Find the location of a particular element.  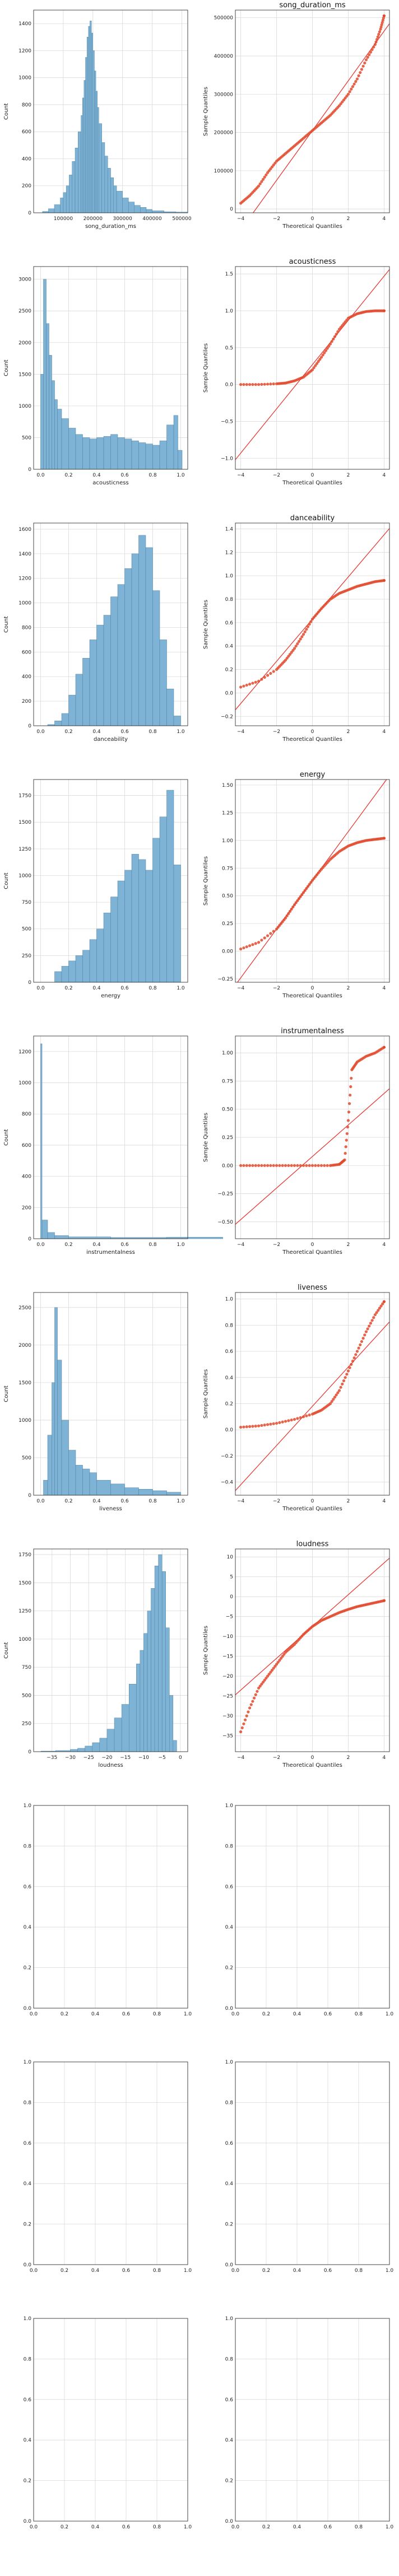

y-tick-label: 1750 is located at coordinates (24, 797).